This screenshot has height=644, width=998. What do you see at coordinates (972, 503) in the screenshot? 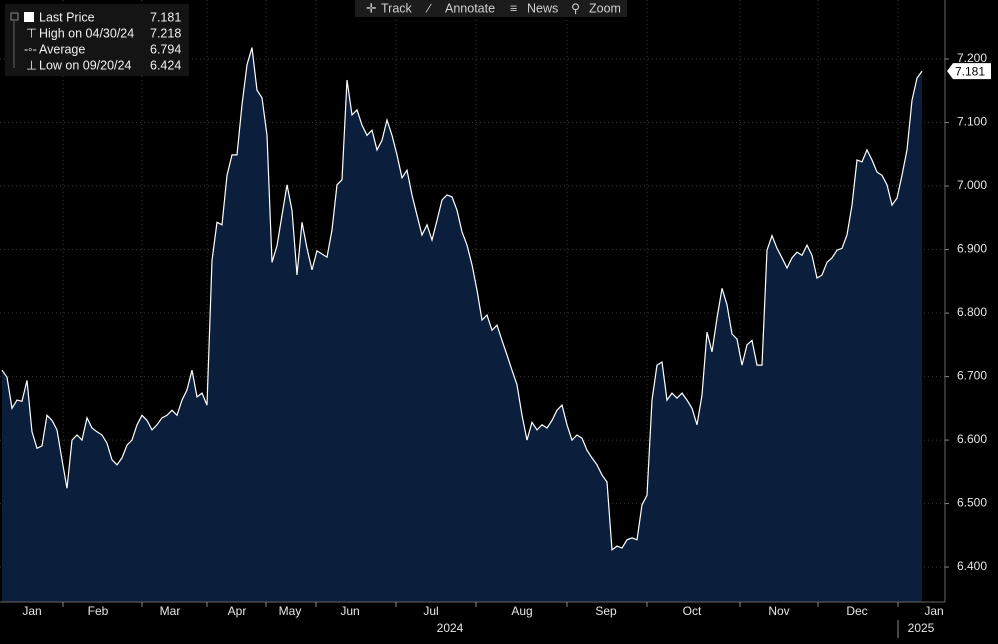
I see `y-tick-label: 6.500` at bounding box center [972, 503].